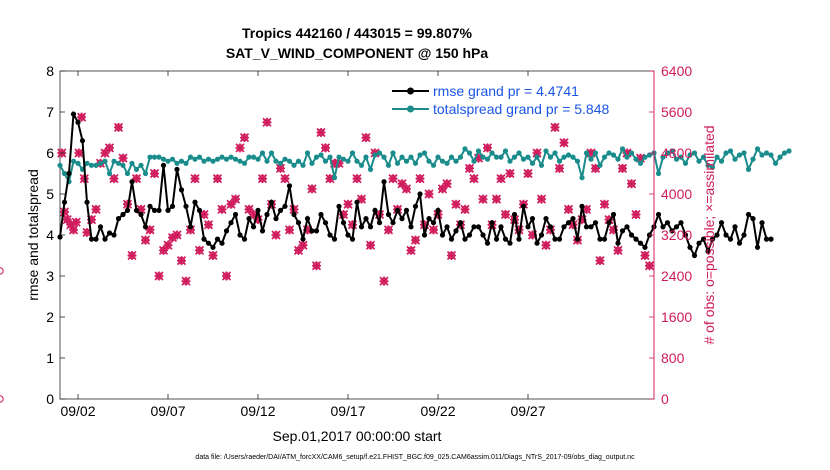 This screenshot has height=470, width=830. What do you see at coordinates (167, 411) in the screenshot?
I see `x-tick-label: 09/07` at bounding box center [167, 411].